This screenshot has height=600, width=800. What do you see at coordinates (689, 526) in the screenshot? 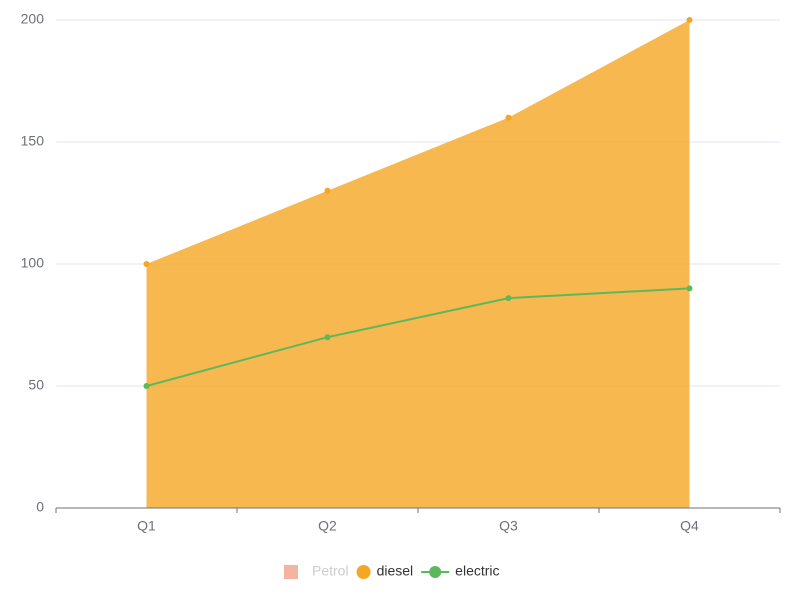
I see `x-tick-label: Q4` at bounding box center [689, 526].